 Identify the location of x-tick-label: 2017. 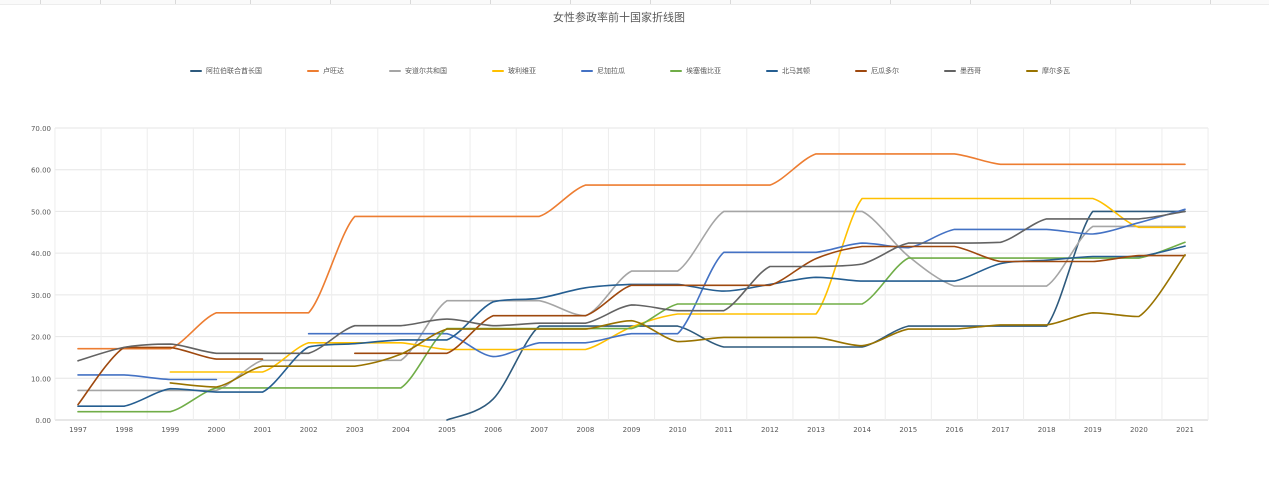
(1001, 430).